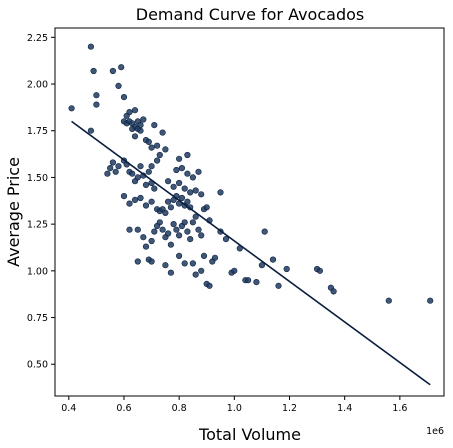  I want to click on y-axis-ticks: 0.50 0.75 1.00 1.25 1.50 1.75 2.00 2.25, so click(41, 202).